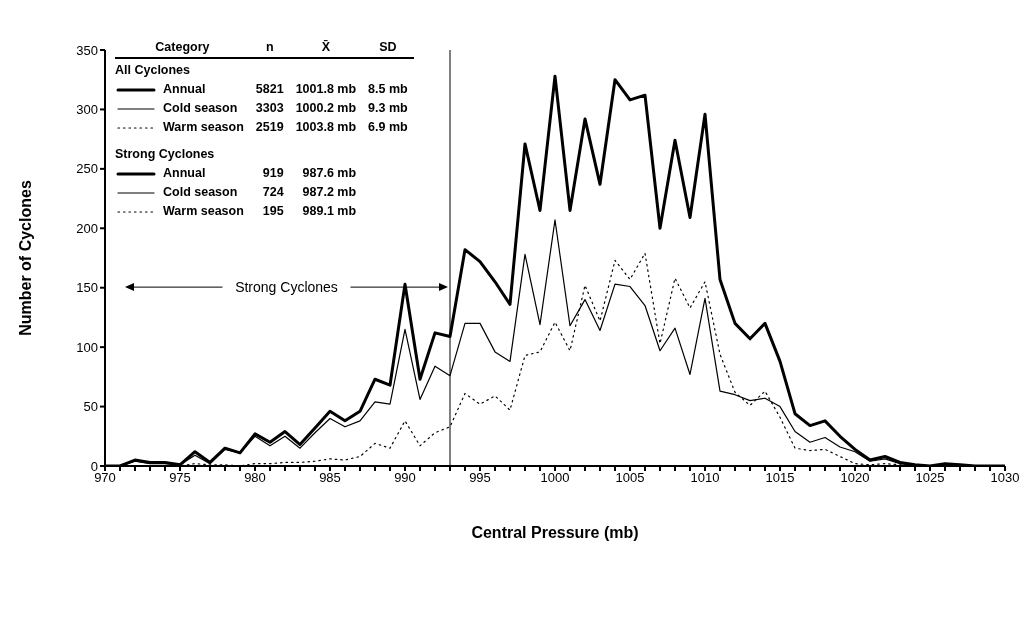 This screenshot has width=1034, height=620. What do you see at coordinates (388, 47) in the screenshot?
I see `annotation: SD` at bounding box center [388, 47].